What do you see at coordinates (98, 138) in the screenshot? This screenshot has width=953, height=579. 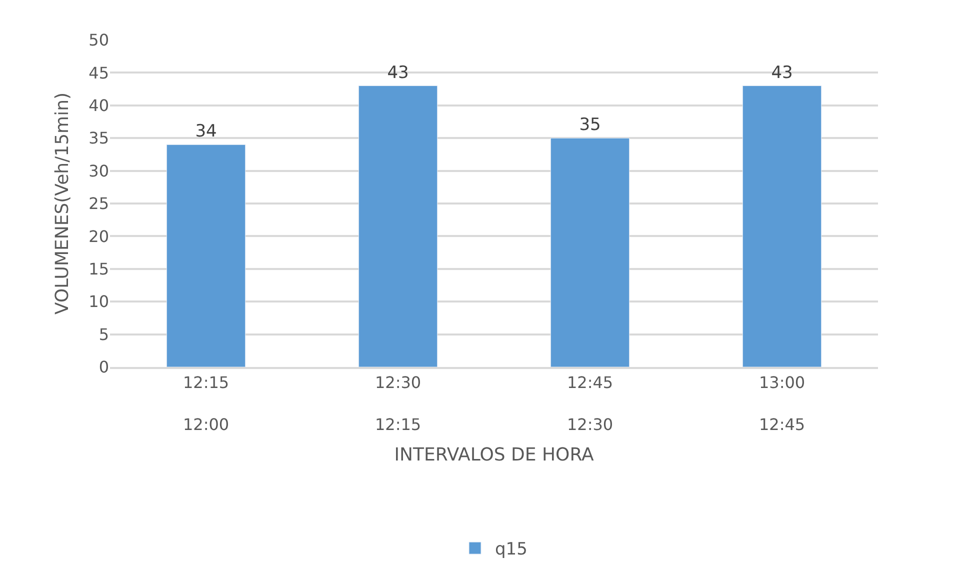 I see `y-tick-label: 35` at bounding box center [98, 138].